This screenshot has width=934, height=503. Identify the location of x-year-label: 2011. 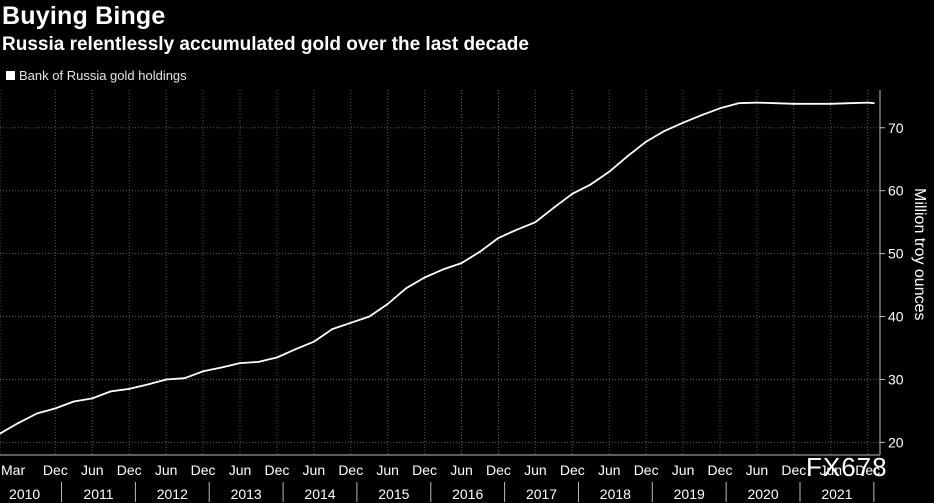
(98, 494).